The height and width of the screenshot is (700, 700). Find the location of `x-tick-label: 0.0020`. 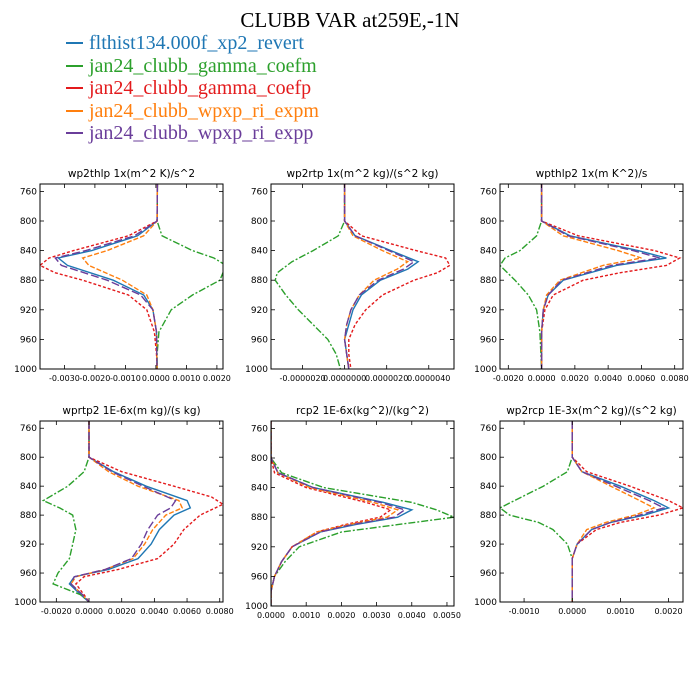

x-tick-label: 0.0020 is located at coordinates (341, 615).